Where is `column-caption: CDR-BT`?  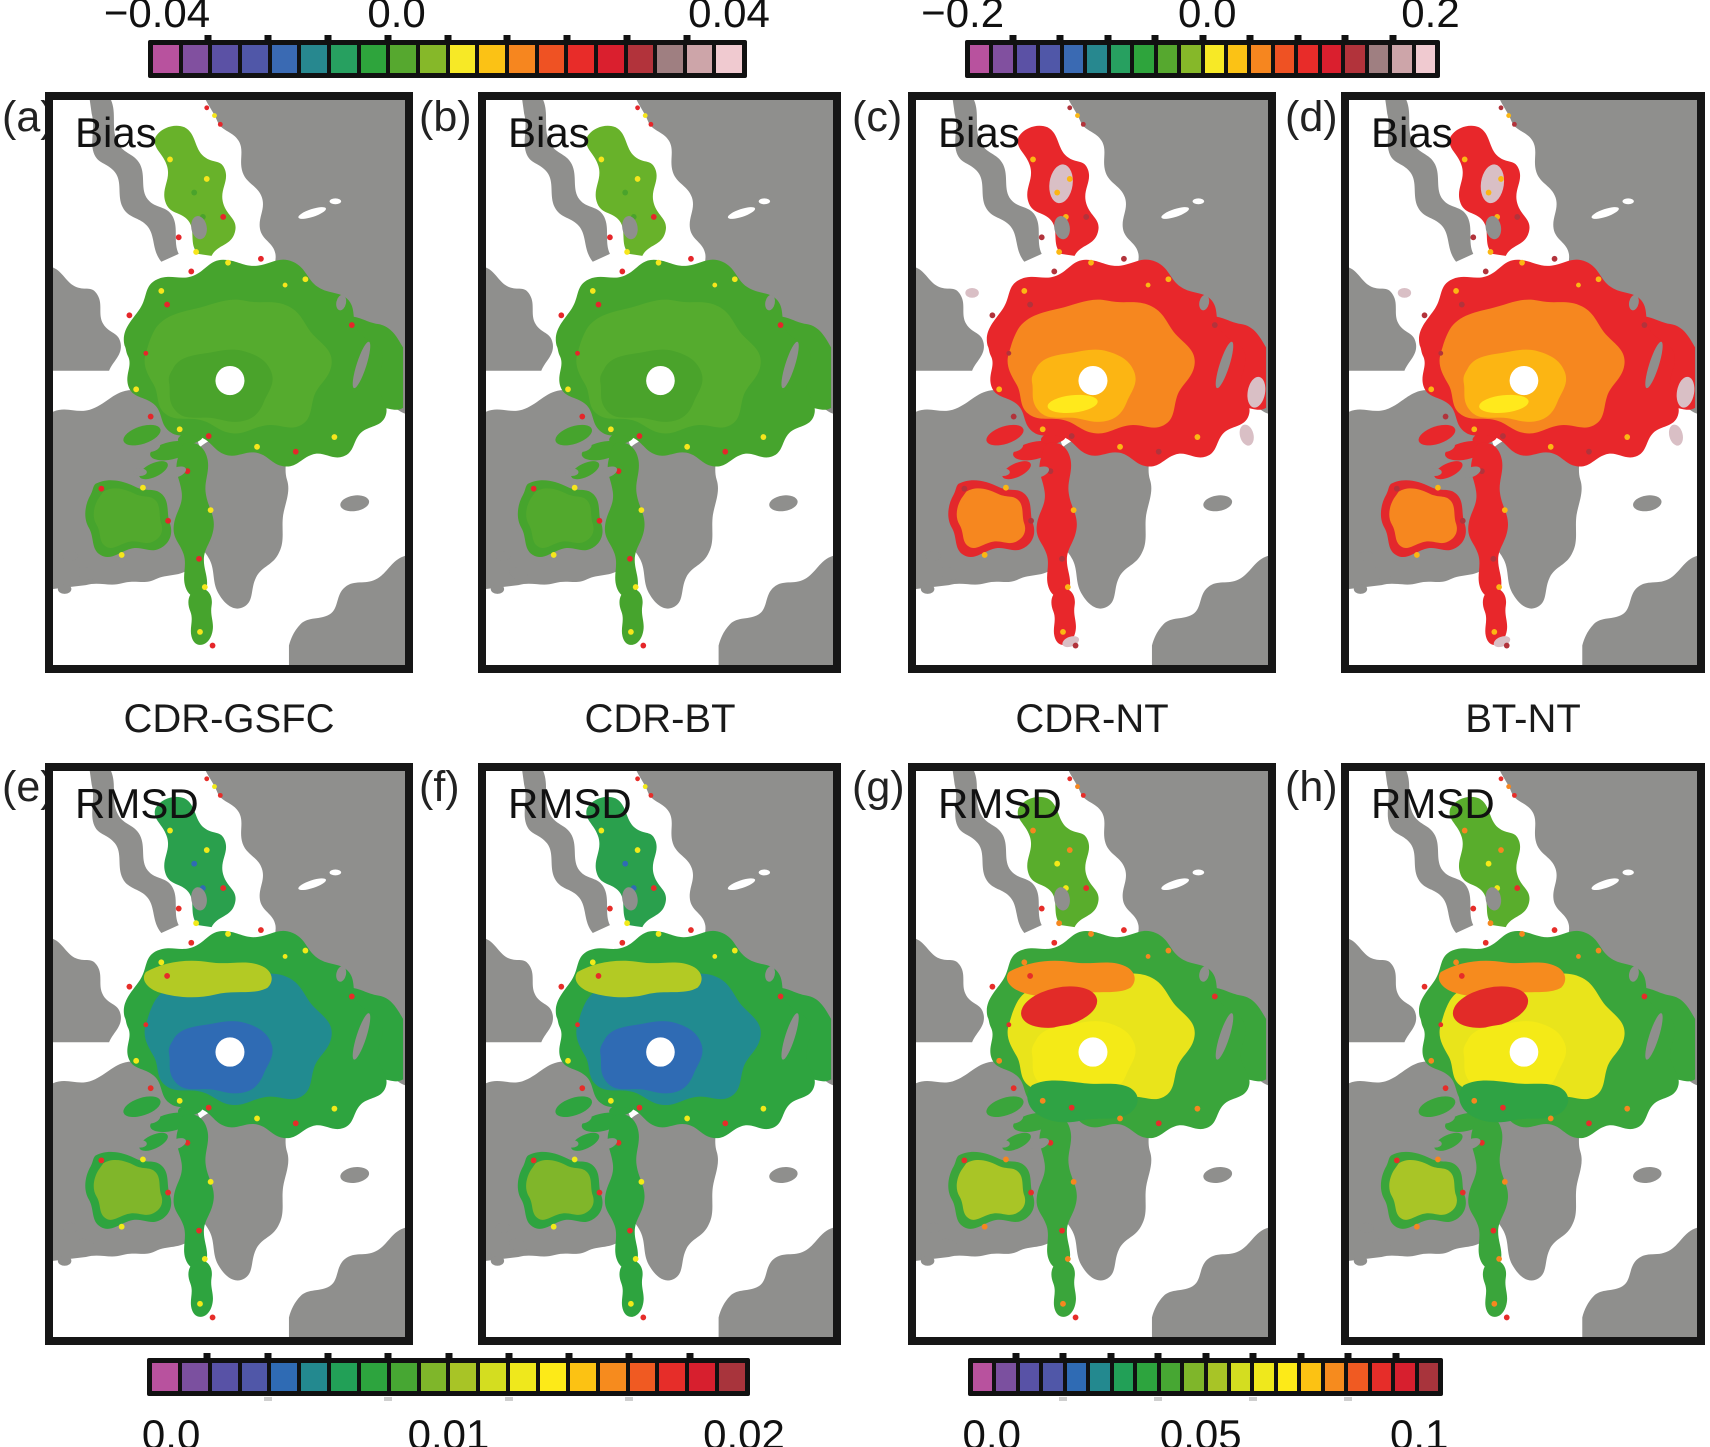
column-caption: CDR-BT is located at coordinates (660, 719).